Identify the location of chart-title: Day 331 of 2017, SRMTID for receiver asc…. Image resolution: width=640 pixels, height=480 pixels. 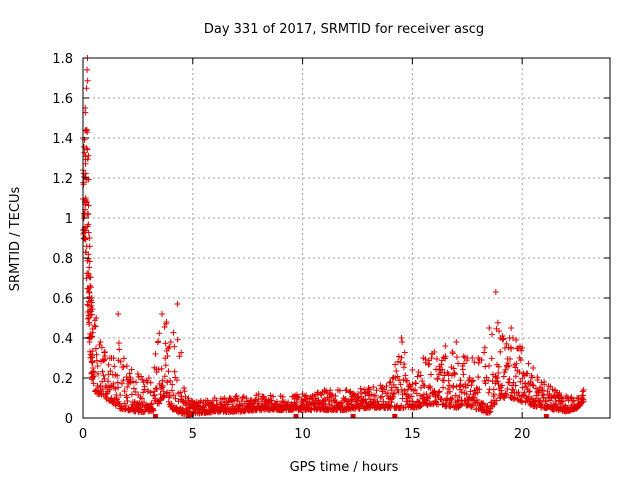
(344, 29).